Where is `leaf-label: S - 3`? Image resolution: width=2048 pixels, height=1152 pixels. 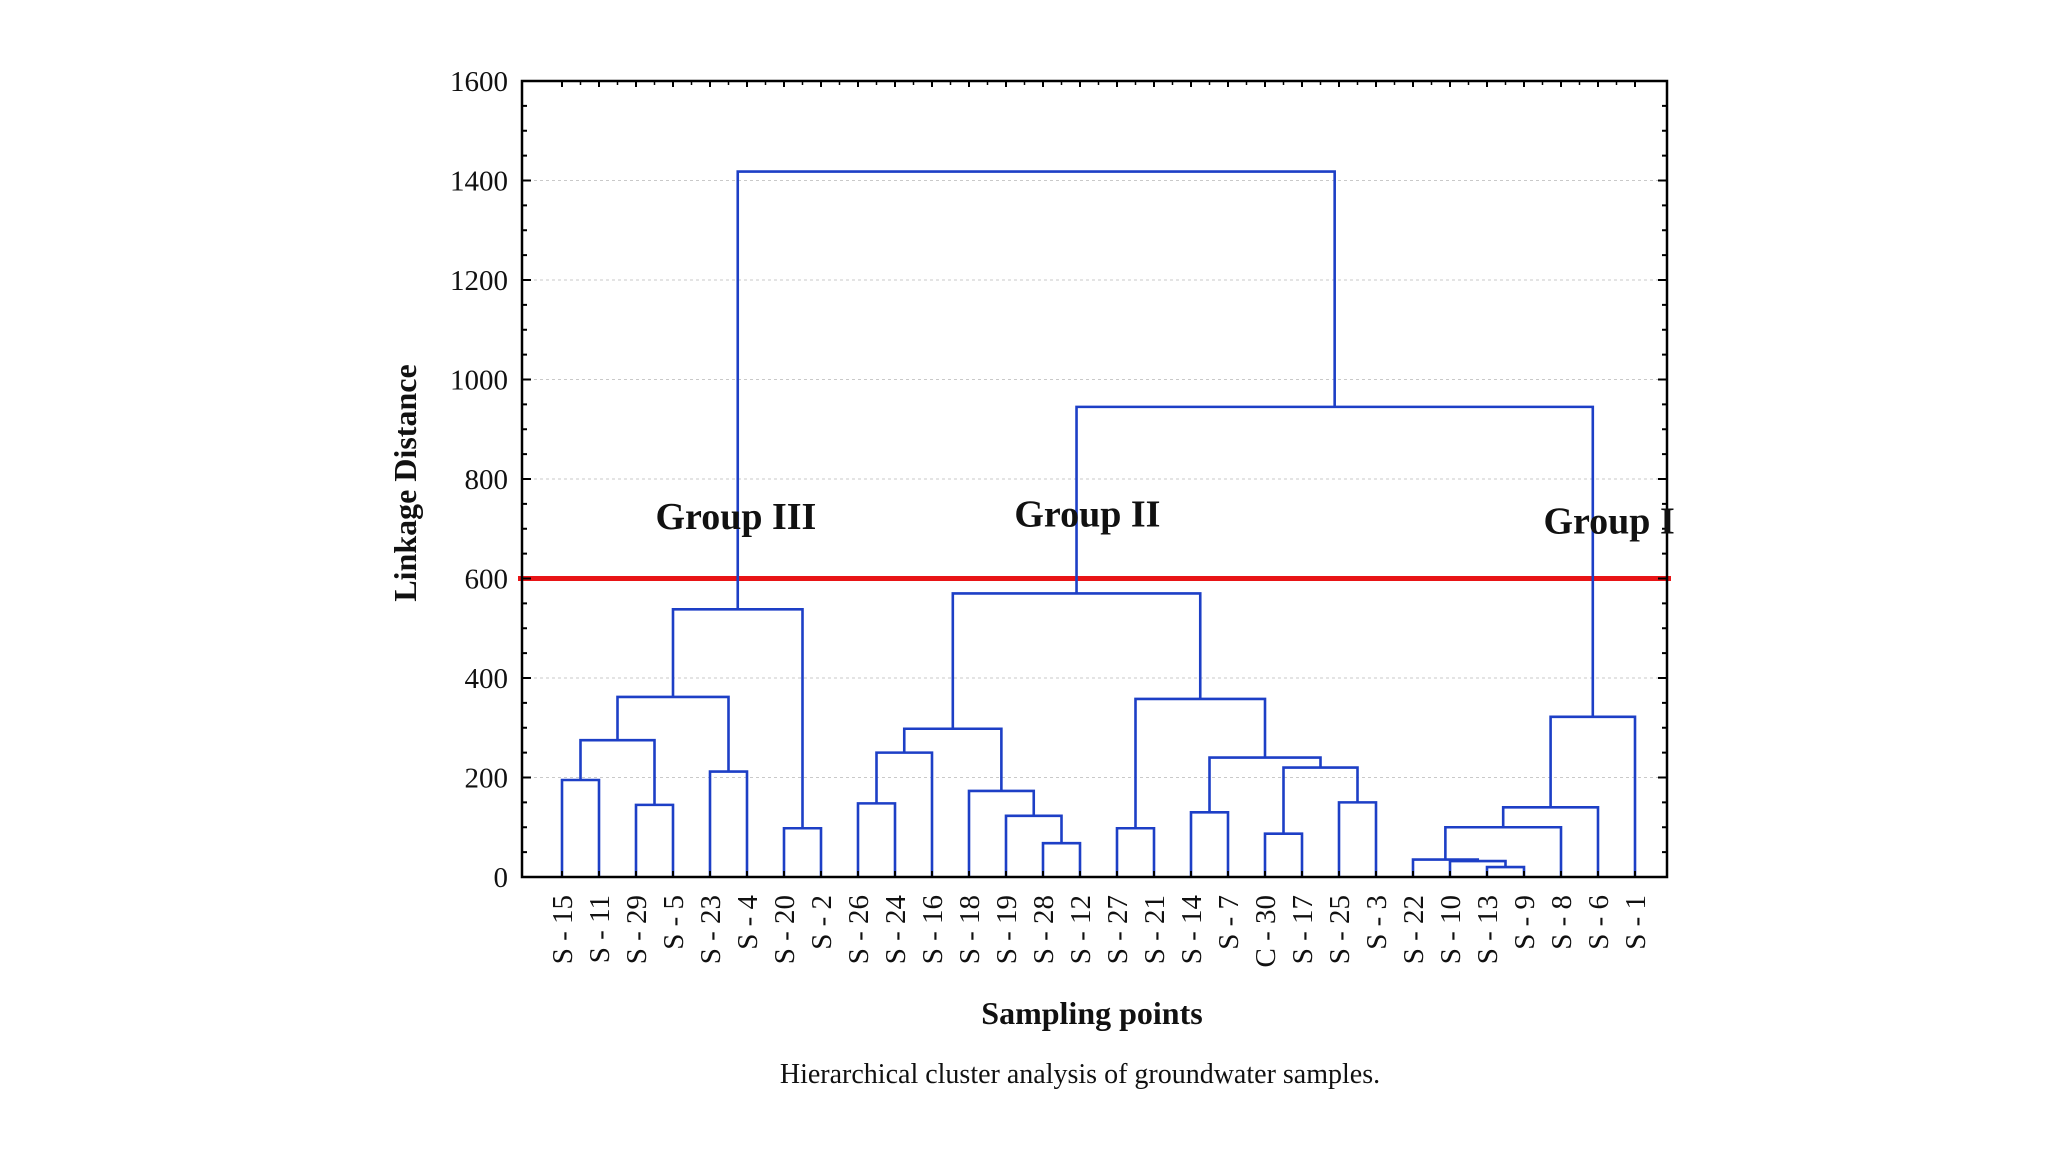
leaf-label: S - 3 is located at coordinates (1377, 922).